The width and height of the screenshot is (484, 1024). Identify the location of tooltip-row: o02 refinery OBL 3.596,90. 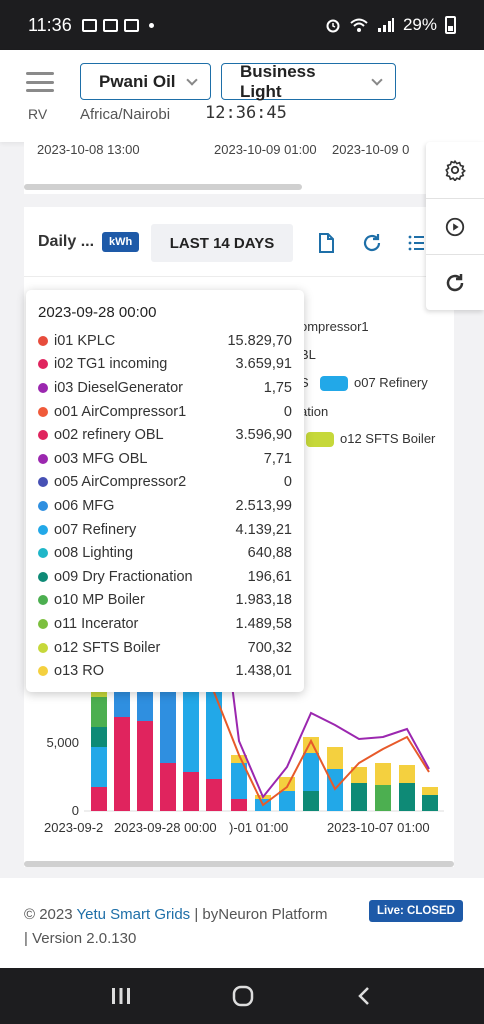
(165, 435).